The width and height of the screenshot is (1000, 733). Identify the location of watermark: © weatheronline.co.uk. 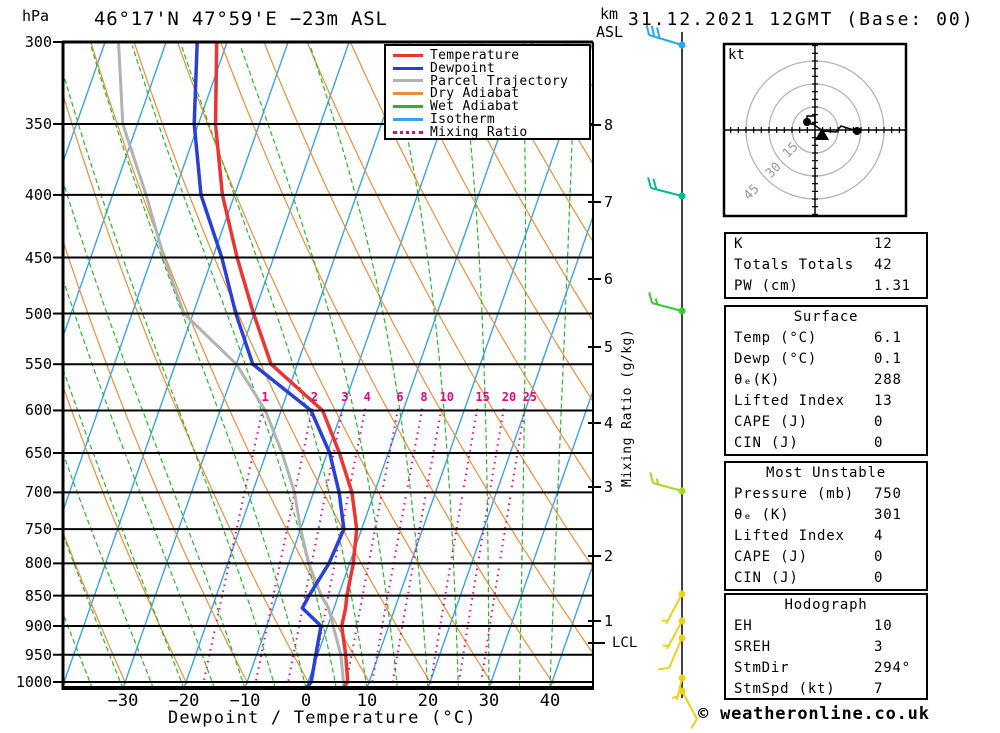
(814, 714).